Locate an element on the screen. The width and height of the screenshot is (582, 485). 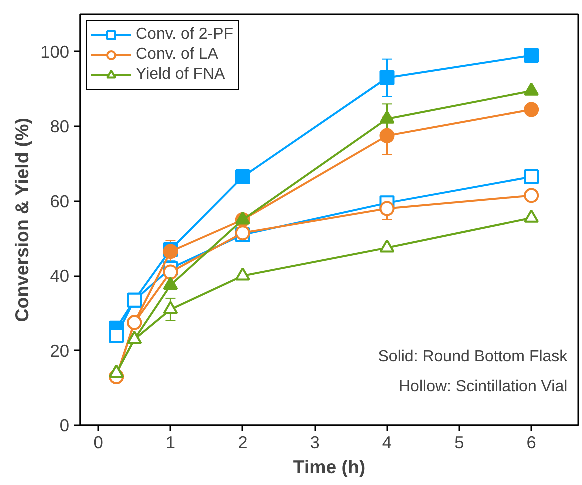
legend-label: Conv. of 2-PF is located at coordinates (185, 35).